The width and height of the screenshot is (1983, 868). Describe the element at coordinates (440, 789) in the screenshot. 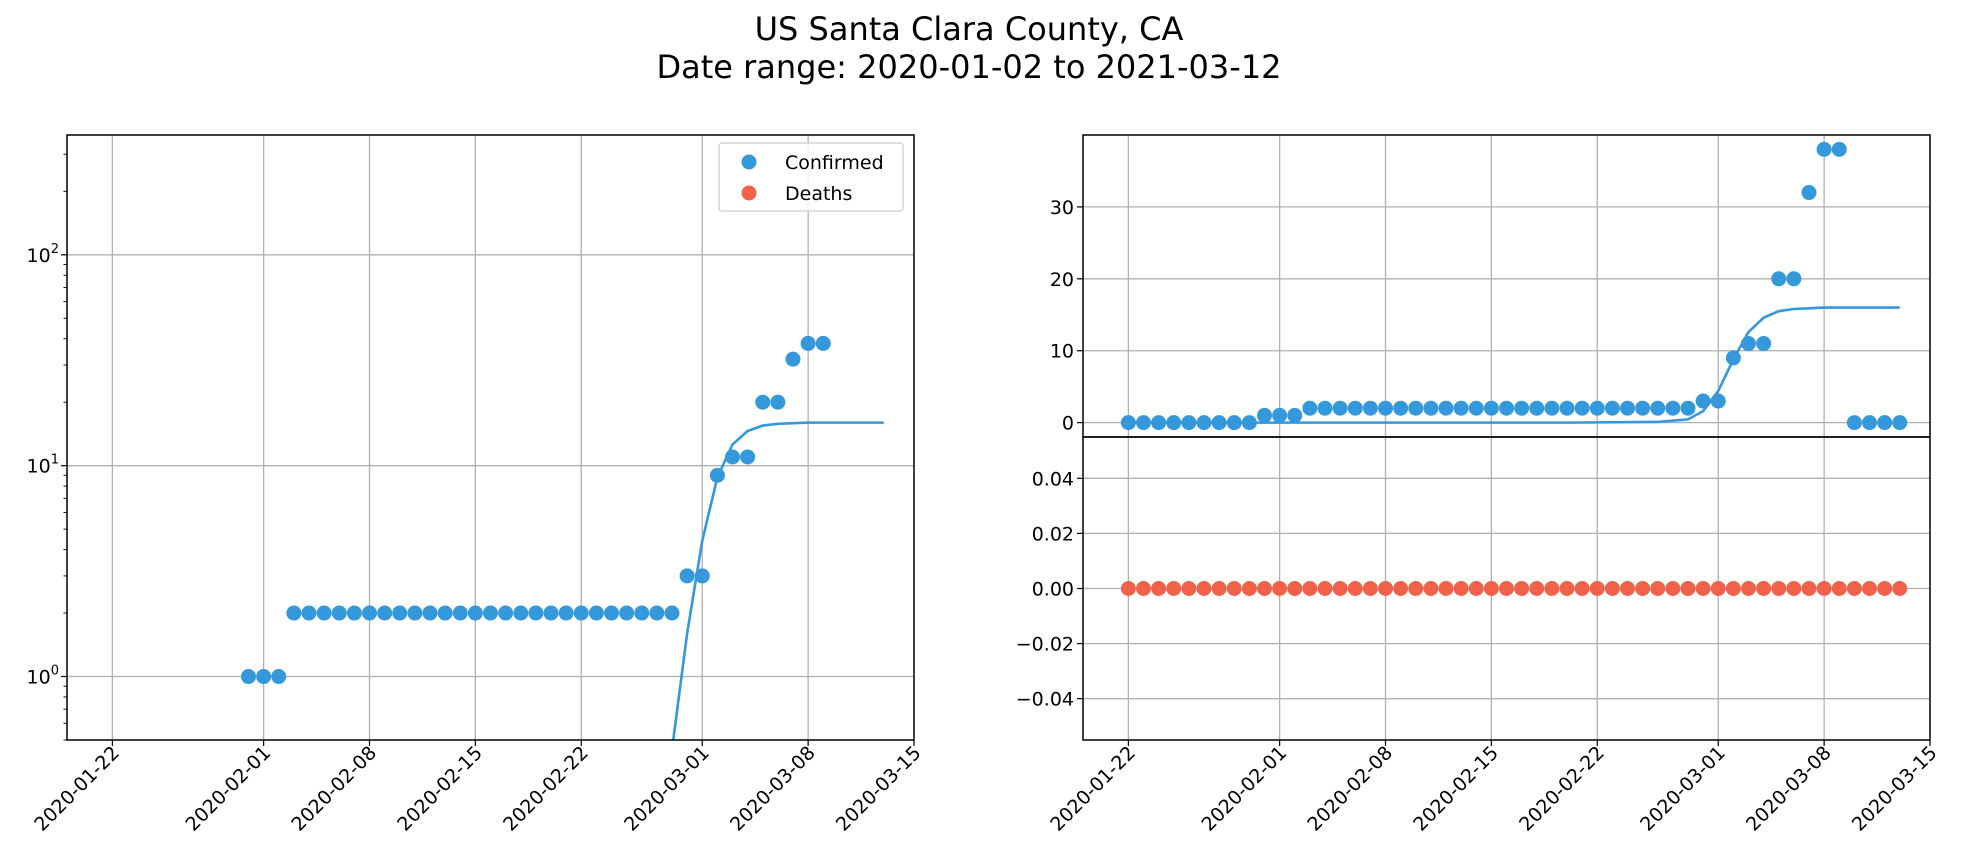

I see `x-tick-label: 2020-02-15` at that location.